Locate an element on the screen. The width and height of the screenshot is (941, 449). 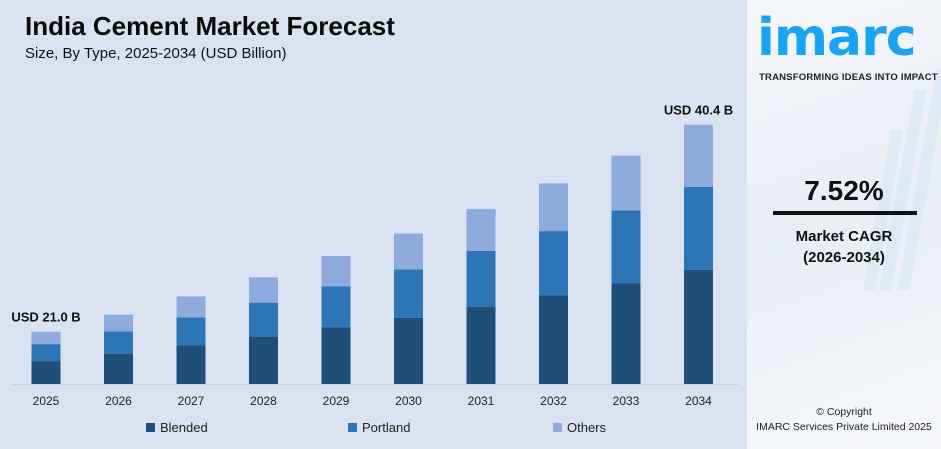
copyright-text: © Copyright is located at coordinates (844, 412).